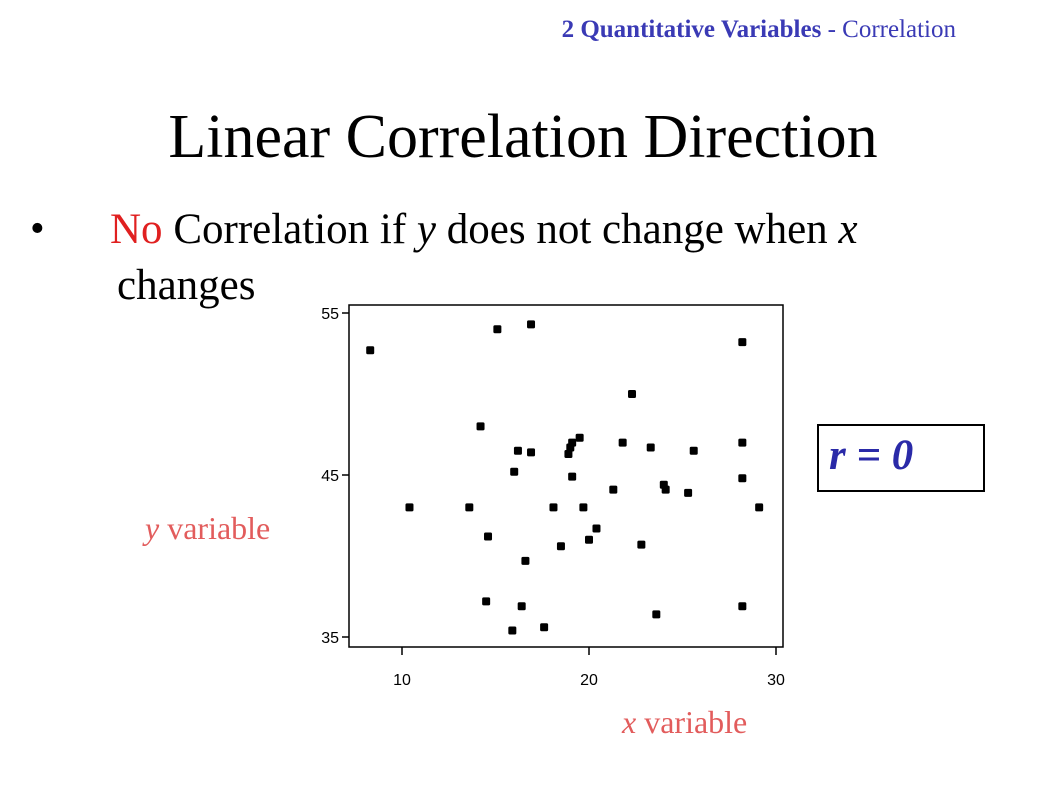 Image resolution: width=1046 pixels, height=791 pixels. What do you see at coordinates (523, 137) in the screenshot?
I see `slide-title: Linear Correlation Direction` at bounding box center [523, 137].